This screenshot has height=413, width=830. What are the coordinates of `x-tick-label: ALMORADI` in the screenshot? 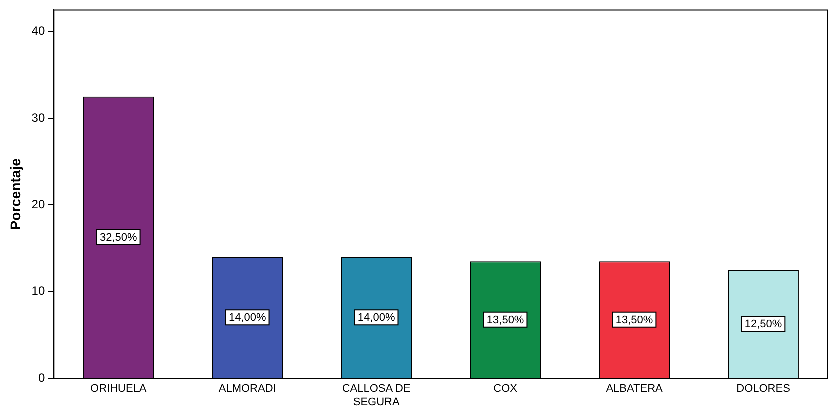 It's located at (247, 389).